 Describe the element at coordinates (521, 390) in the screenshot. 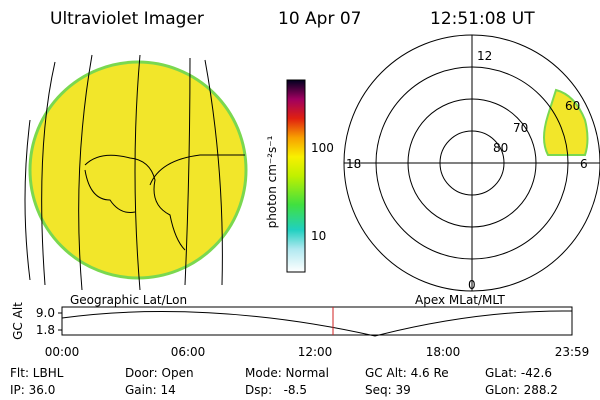

I see `status: GLon: 288.2` at that location.